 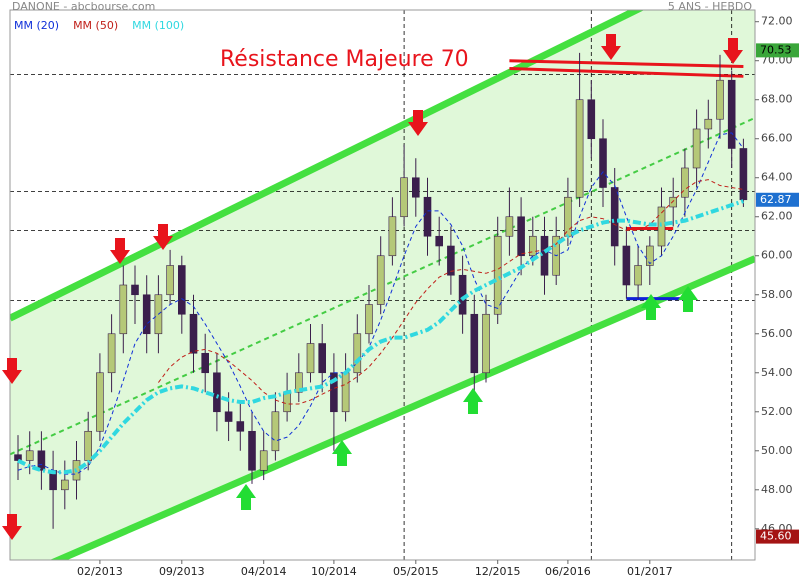 What do you see at coordinates (777, 21) in the screenshot?
I see `y-tick-label: 72.00` at bounding box center [777, 21].